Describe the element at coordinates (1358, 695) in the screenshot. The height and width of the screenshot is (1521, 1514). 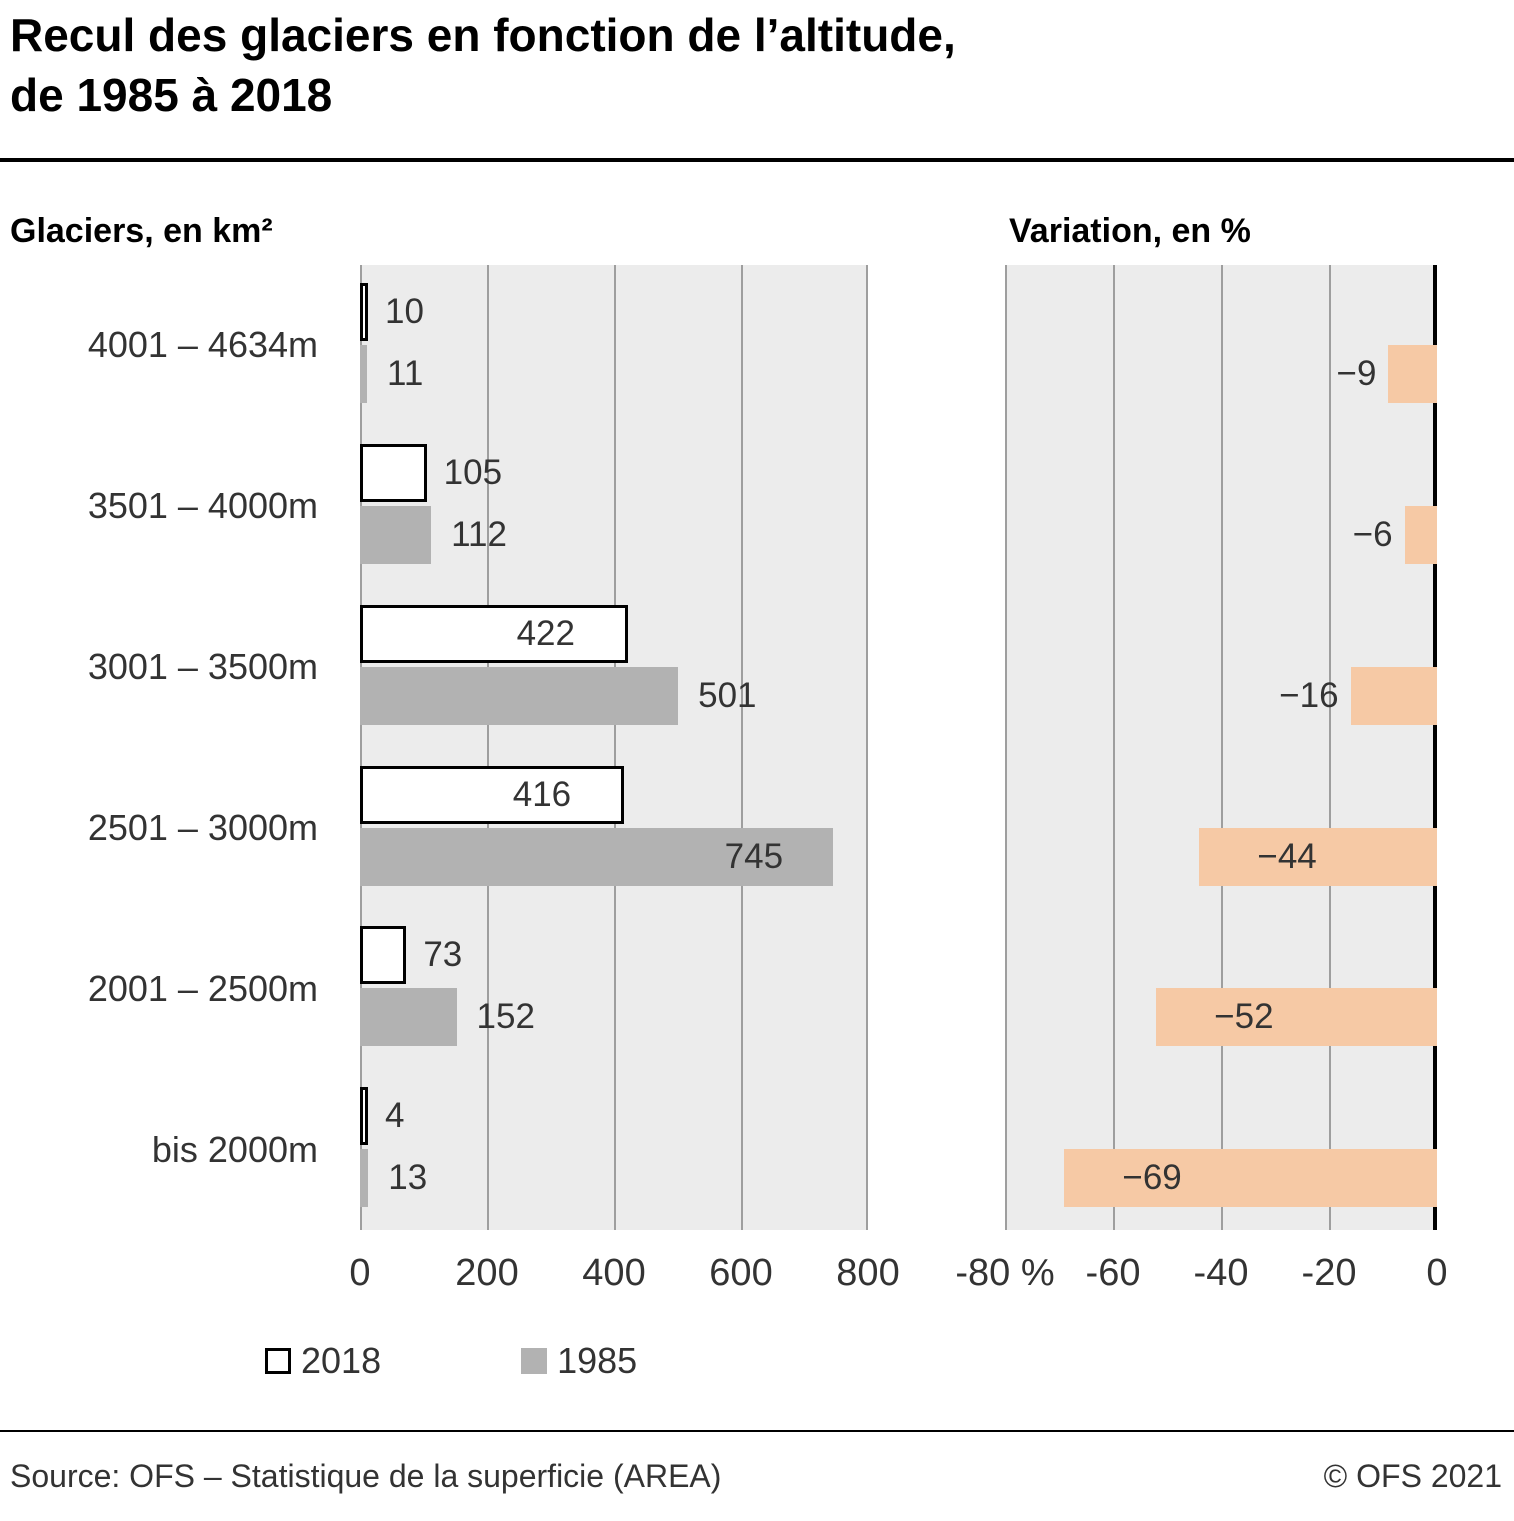
I see `bar-variation: −16` at that location.